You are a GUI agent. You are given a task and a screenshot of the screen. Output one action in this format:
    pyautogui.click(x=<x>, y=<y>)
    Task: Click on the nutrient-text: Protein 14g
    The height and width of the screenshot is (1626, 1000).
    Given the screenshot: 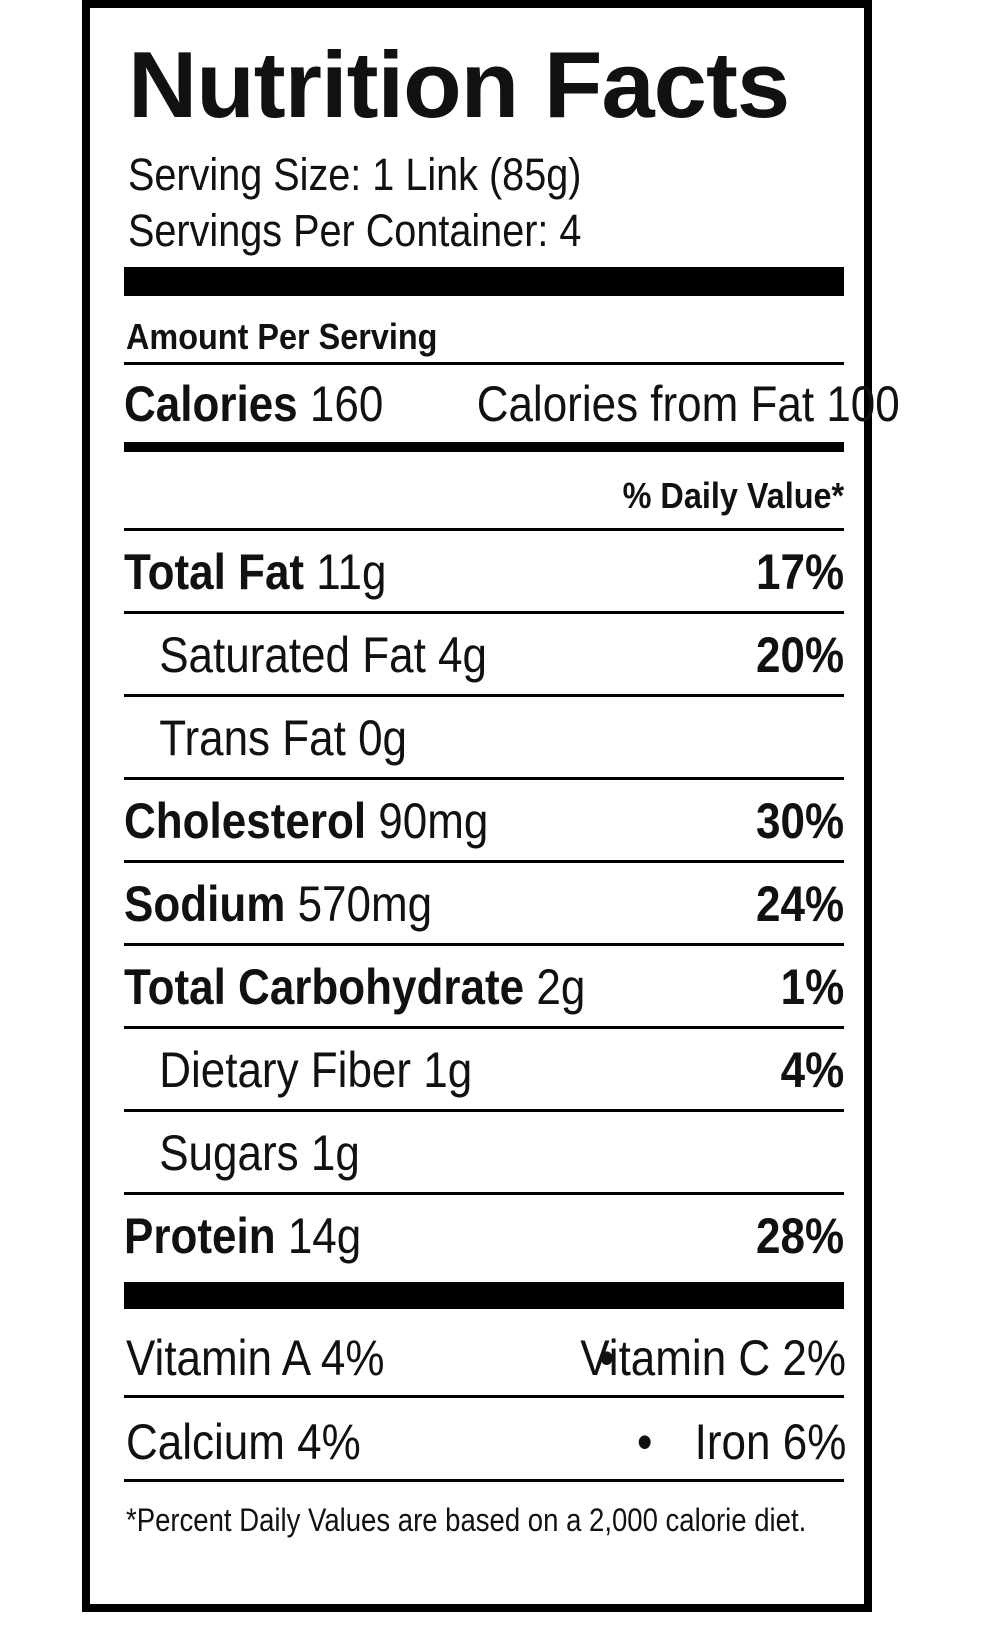 What is the action you would take?
    pyautogui.click(x=242, y=1236)
    